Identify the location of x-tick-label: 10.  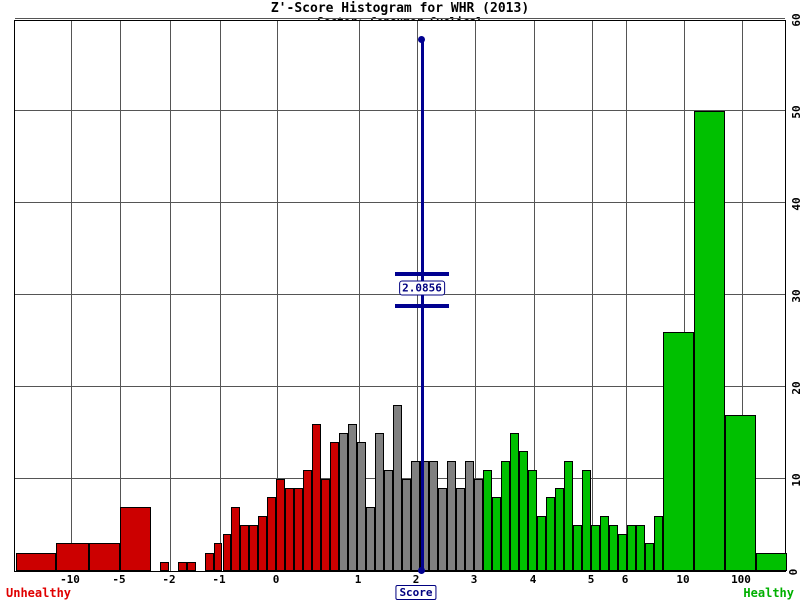
(683, 579).